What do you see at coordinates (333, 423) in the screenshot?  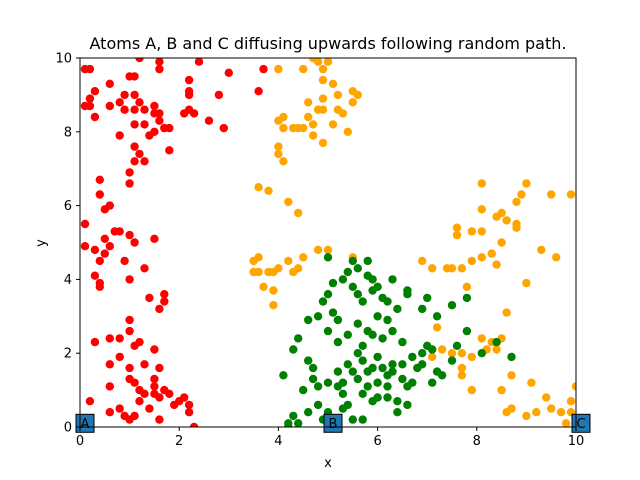 I see `start-marker-b` at bounding box center [333, 423].